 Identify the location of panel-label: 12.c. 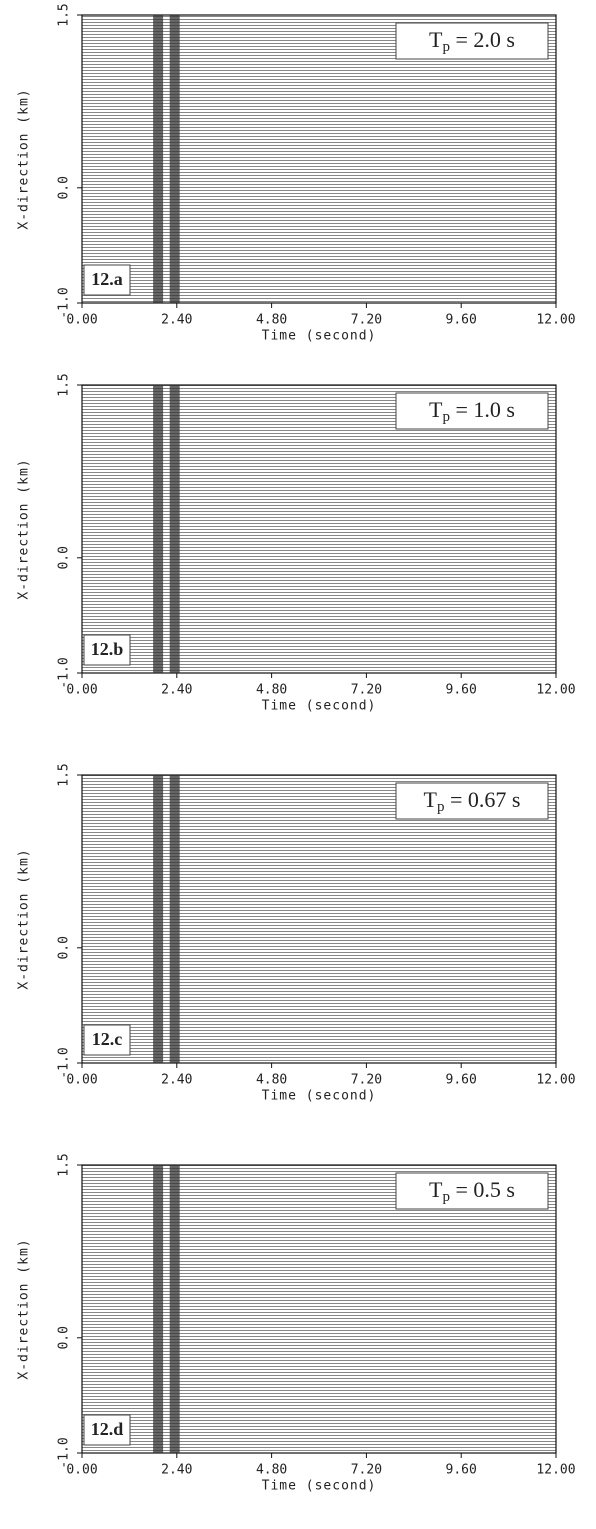
(107, 1039).